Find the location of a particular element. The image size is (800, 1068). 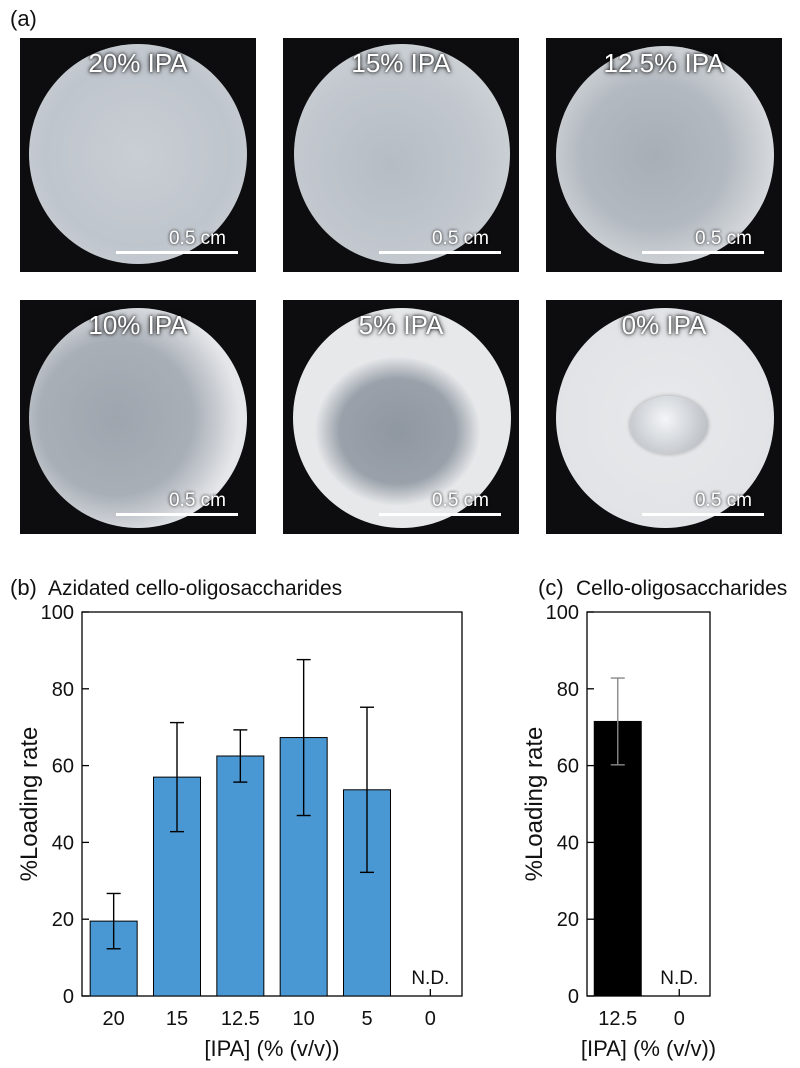

chart-c-plot-frame is located at coordinates (648, 804).